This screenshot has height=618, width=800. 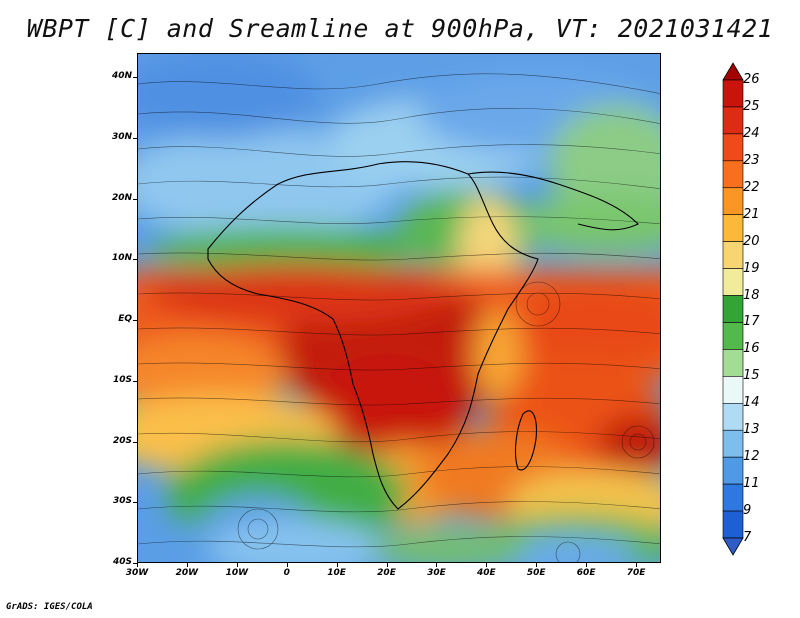 What do you see at coordinates (751, 187) in the screenshot?
I see `colorbar-label: 22` at bounding box center [751, 187].